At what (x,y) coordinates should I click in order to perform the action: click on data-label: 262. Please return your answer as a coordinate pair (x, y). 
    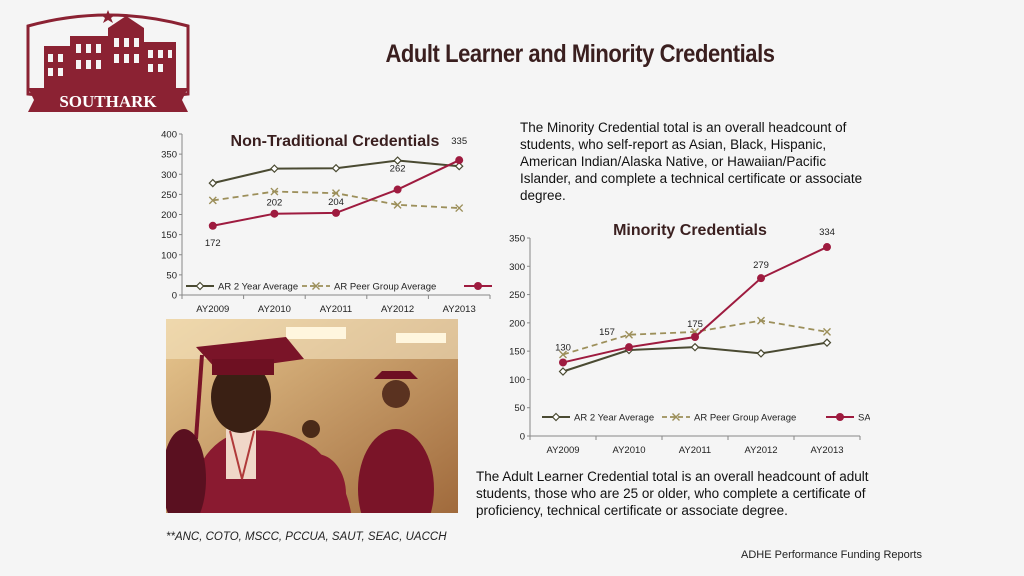
    Looking at the image, I should click on (398, 169).